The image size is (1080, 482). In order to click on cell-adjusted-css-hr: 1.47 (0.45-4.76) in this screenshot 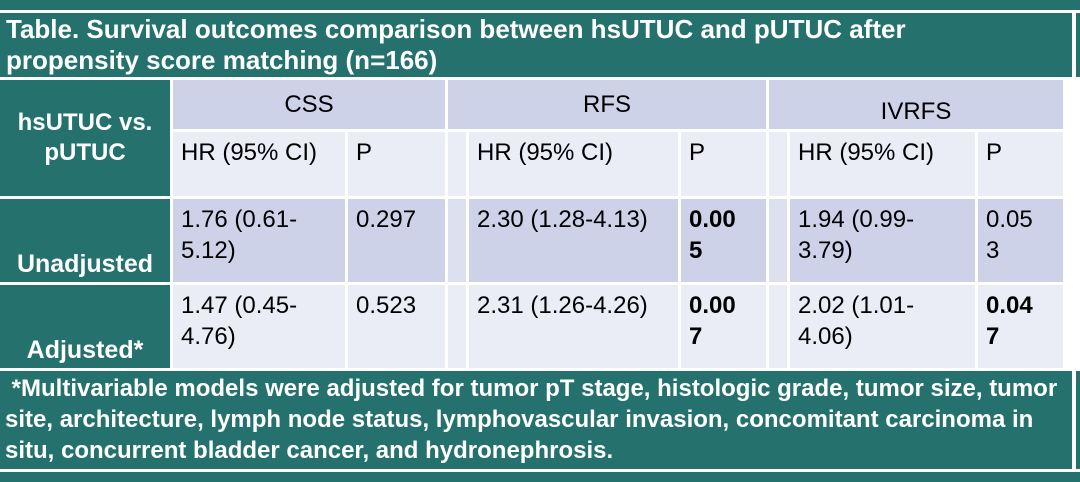, I will do `click(259, 326)`.